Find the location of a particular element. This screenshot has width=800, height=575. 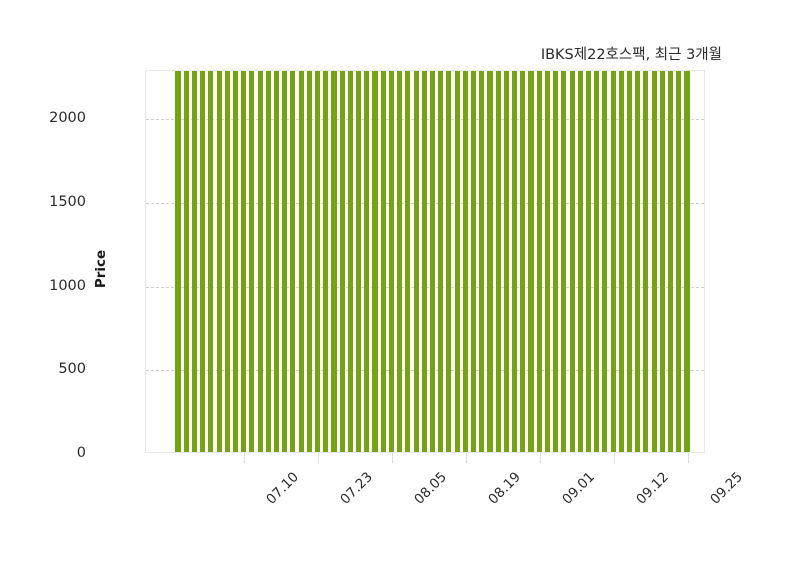

y-tick-label: 1500 is located at coordinates (67, 201).